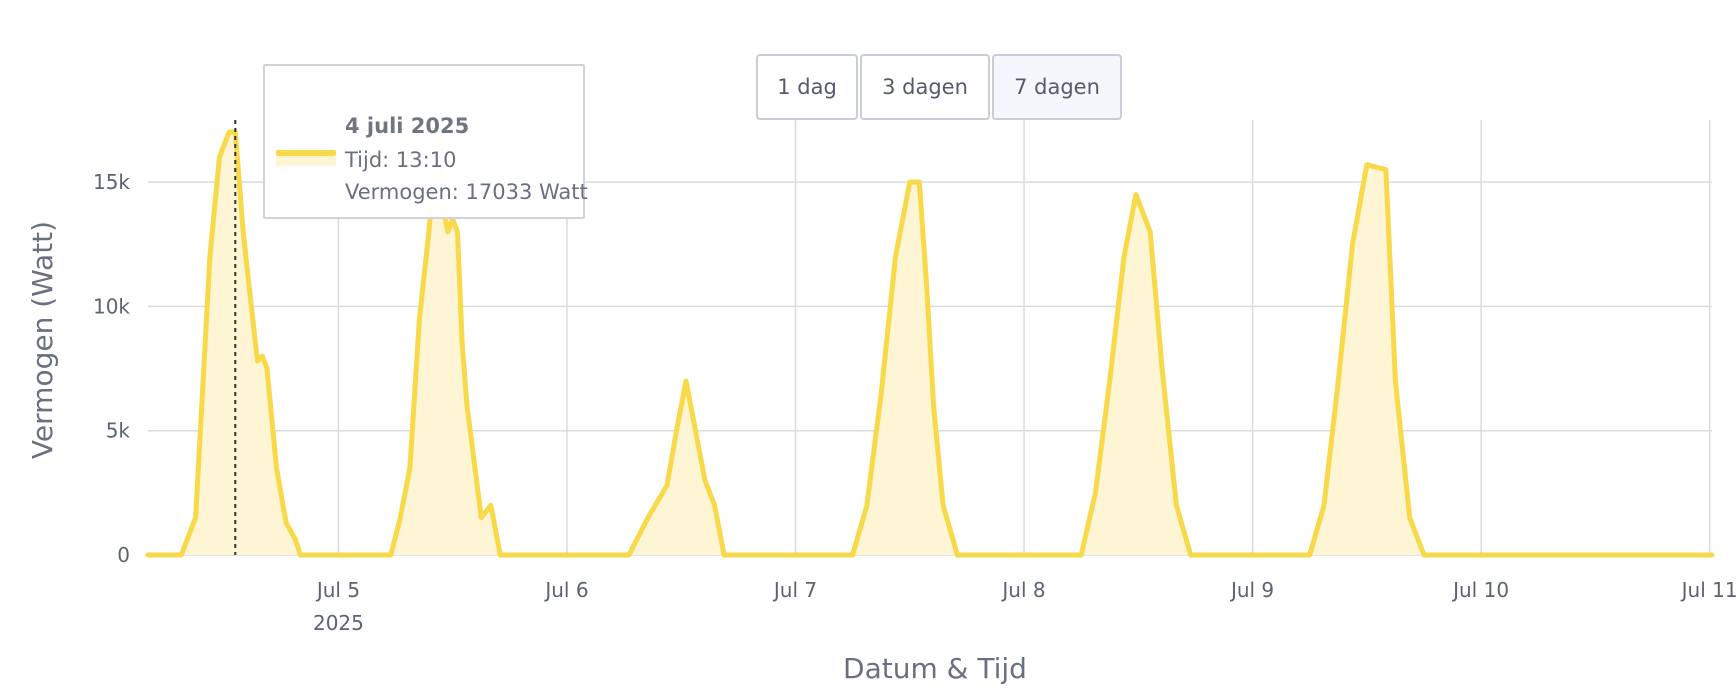 This screenshot has width=1736, height=698. What do you see at coordinates (466, 192) in the screenshot?
I see `tooltip-power: Vermogen: 17033 Watt` at bounding box center [466, 192].